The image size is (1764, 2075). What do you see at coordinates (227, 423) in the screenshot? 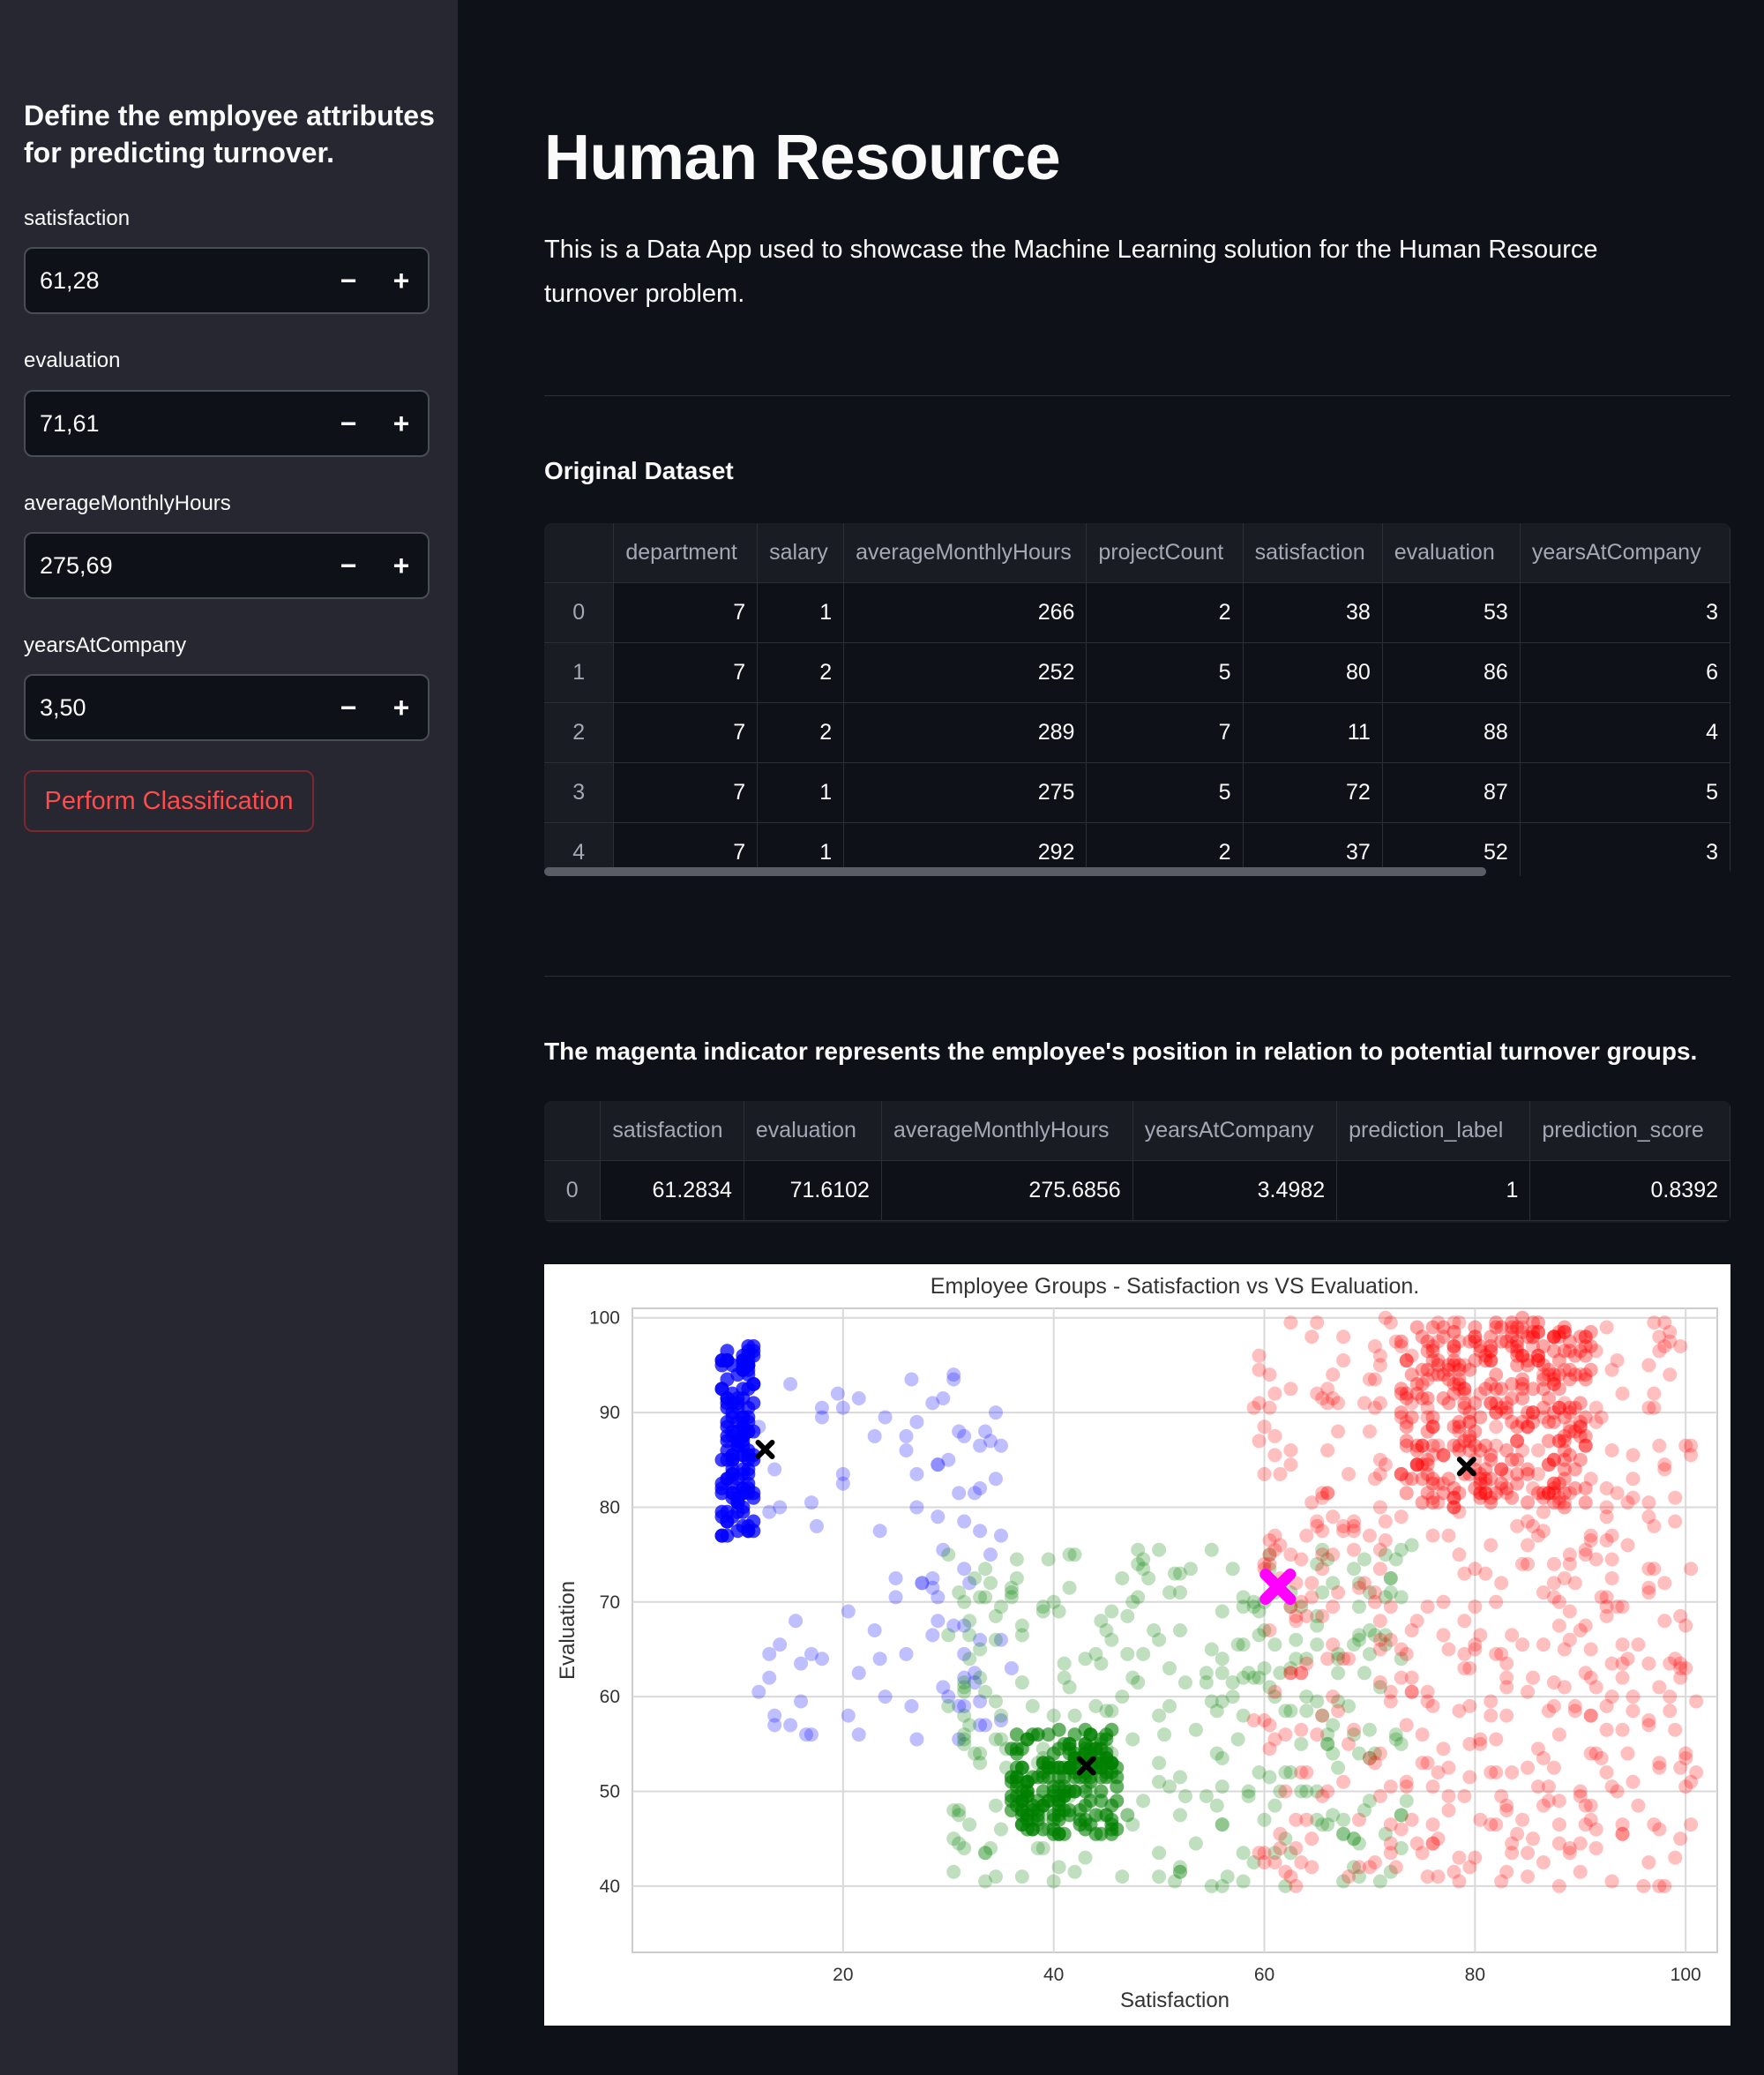
I see `evaluation-input: 71,61 − +` at bounding box center [227, 423].